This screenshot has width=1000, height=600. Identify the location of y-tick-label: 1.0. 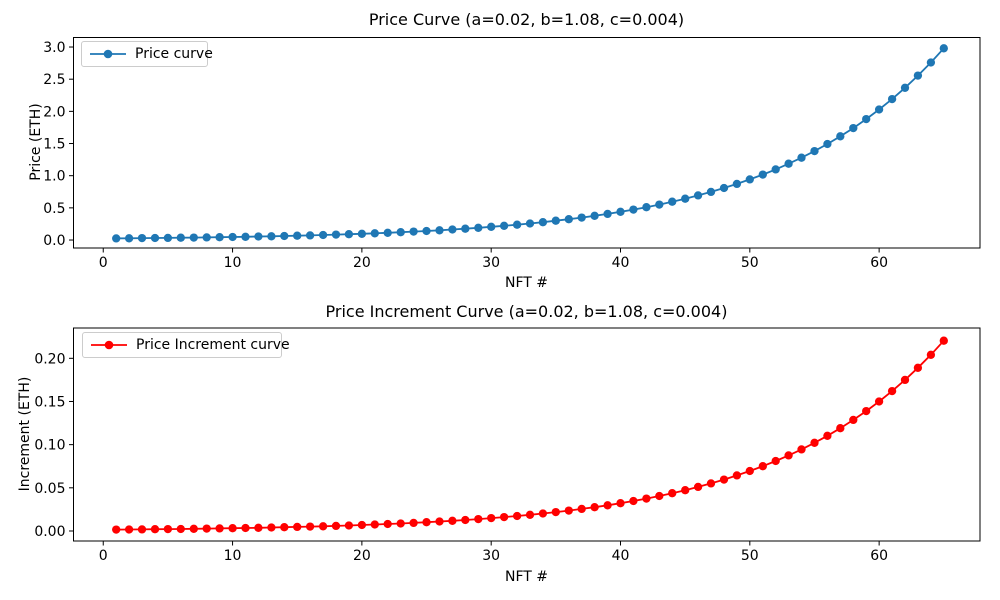
(54, 177).